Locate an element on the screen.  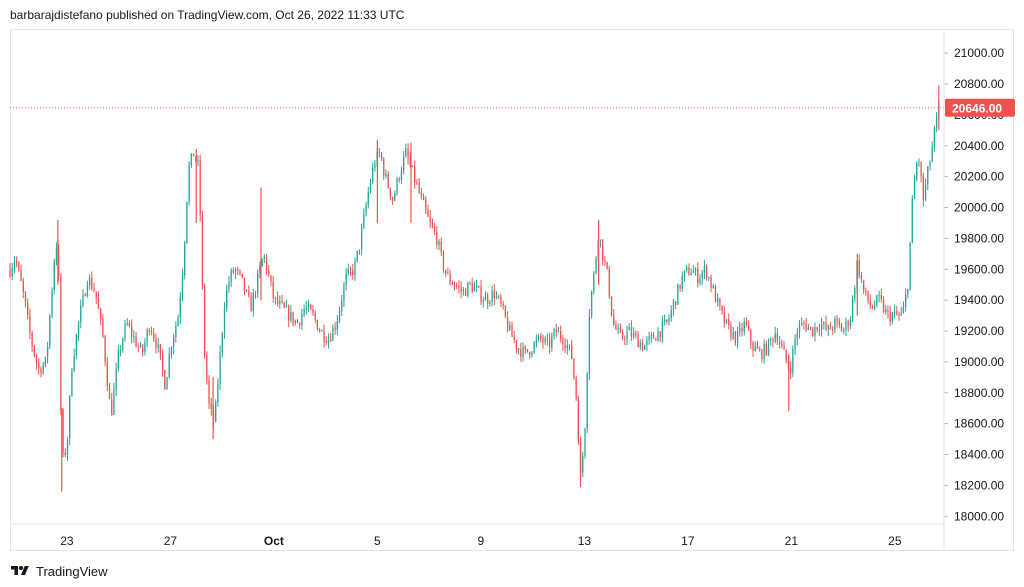
price-tick-label: 20200.00 is located at coordinates (979, 177).